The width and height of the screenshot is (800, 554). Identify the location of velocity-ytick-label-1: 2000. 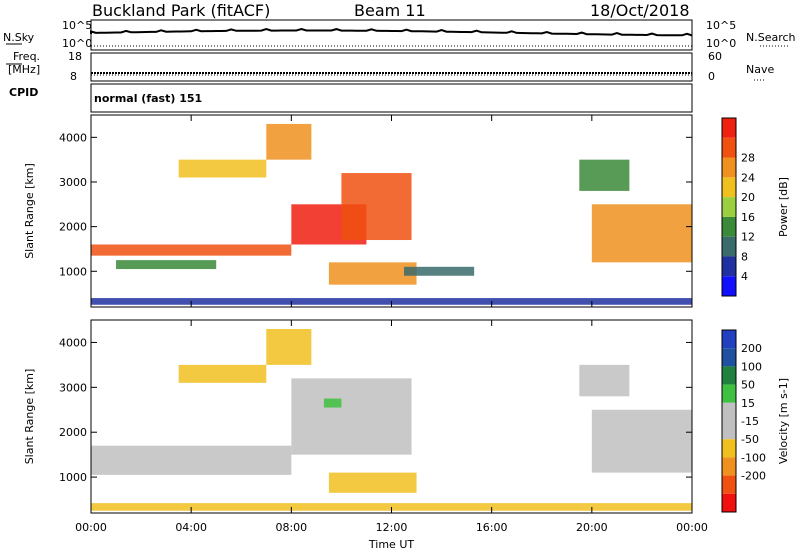
(73, 432).